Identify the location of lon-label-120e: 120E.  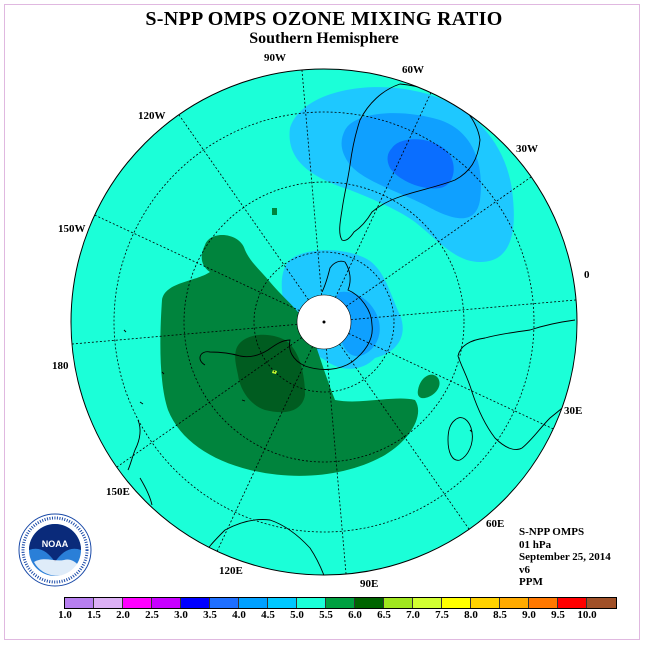
(231, 571).